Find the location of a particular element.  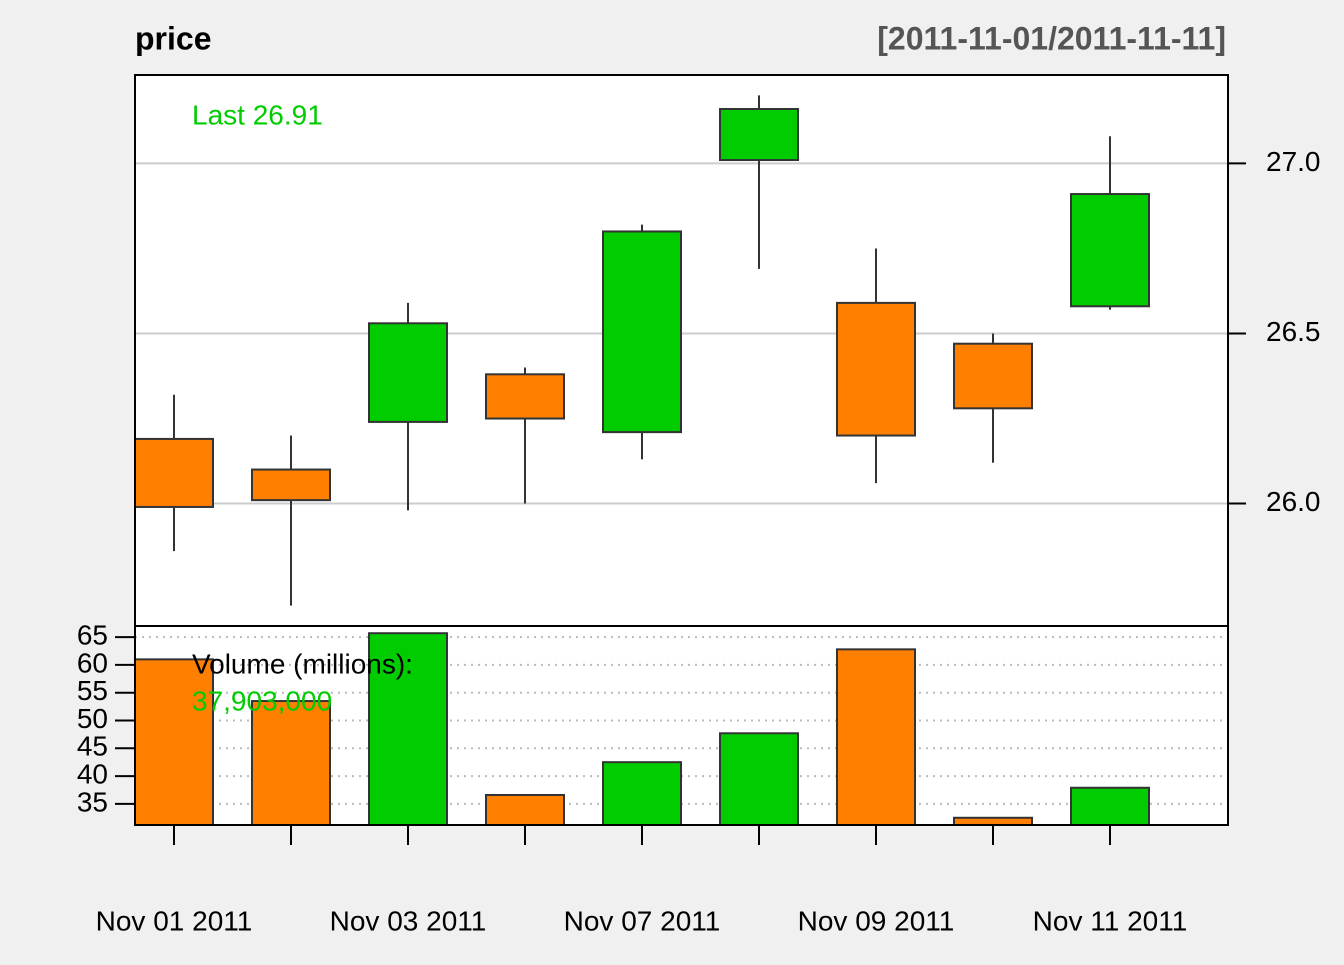

y-tick-label: 40 is located at coordinates (92, 773).